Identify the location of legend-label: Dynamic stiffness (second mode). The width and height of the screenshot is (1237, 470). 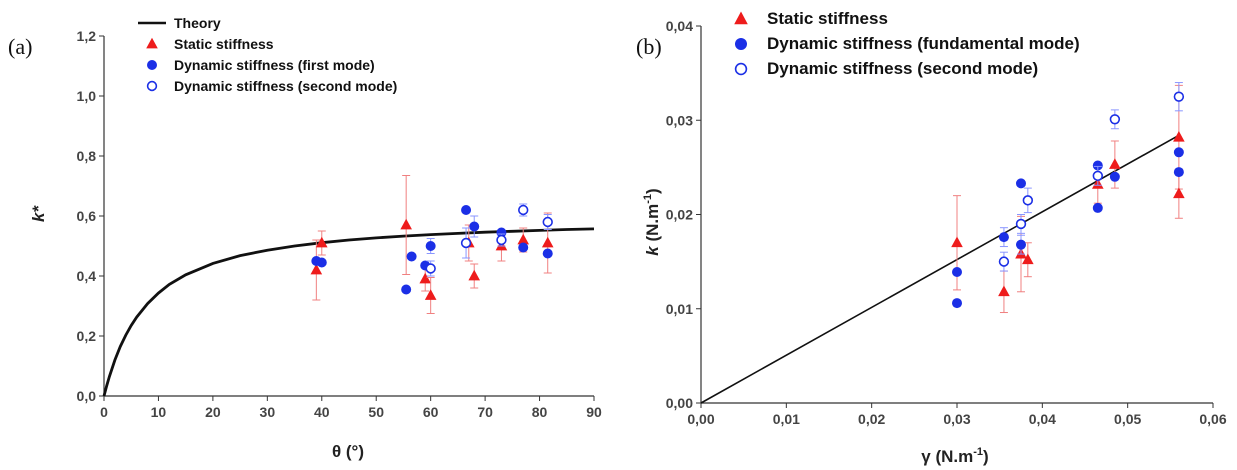
(285, 86).